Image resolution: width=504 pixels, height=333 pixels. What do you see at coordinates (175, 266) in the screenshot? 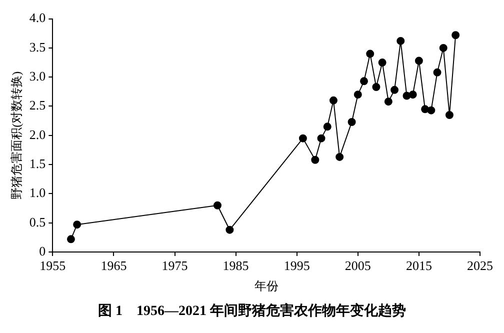
I see `x-tick-label: 1975` at bounding box center [175, 266].